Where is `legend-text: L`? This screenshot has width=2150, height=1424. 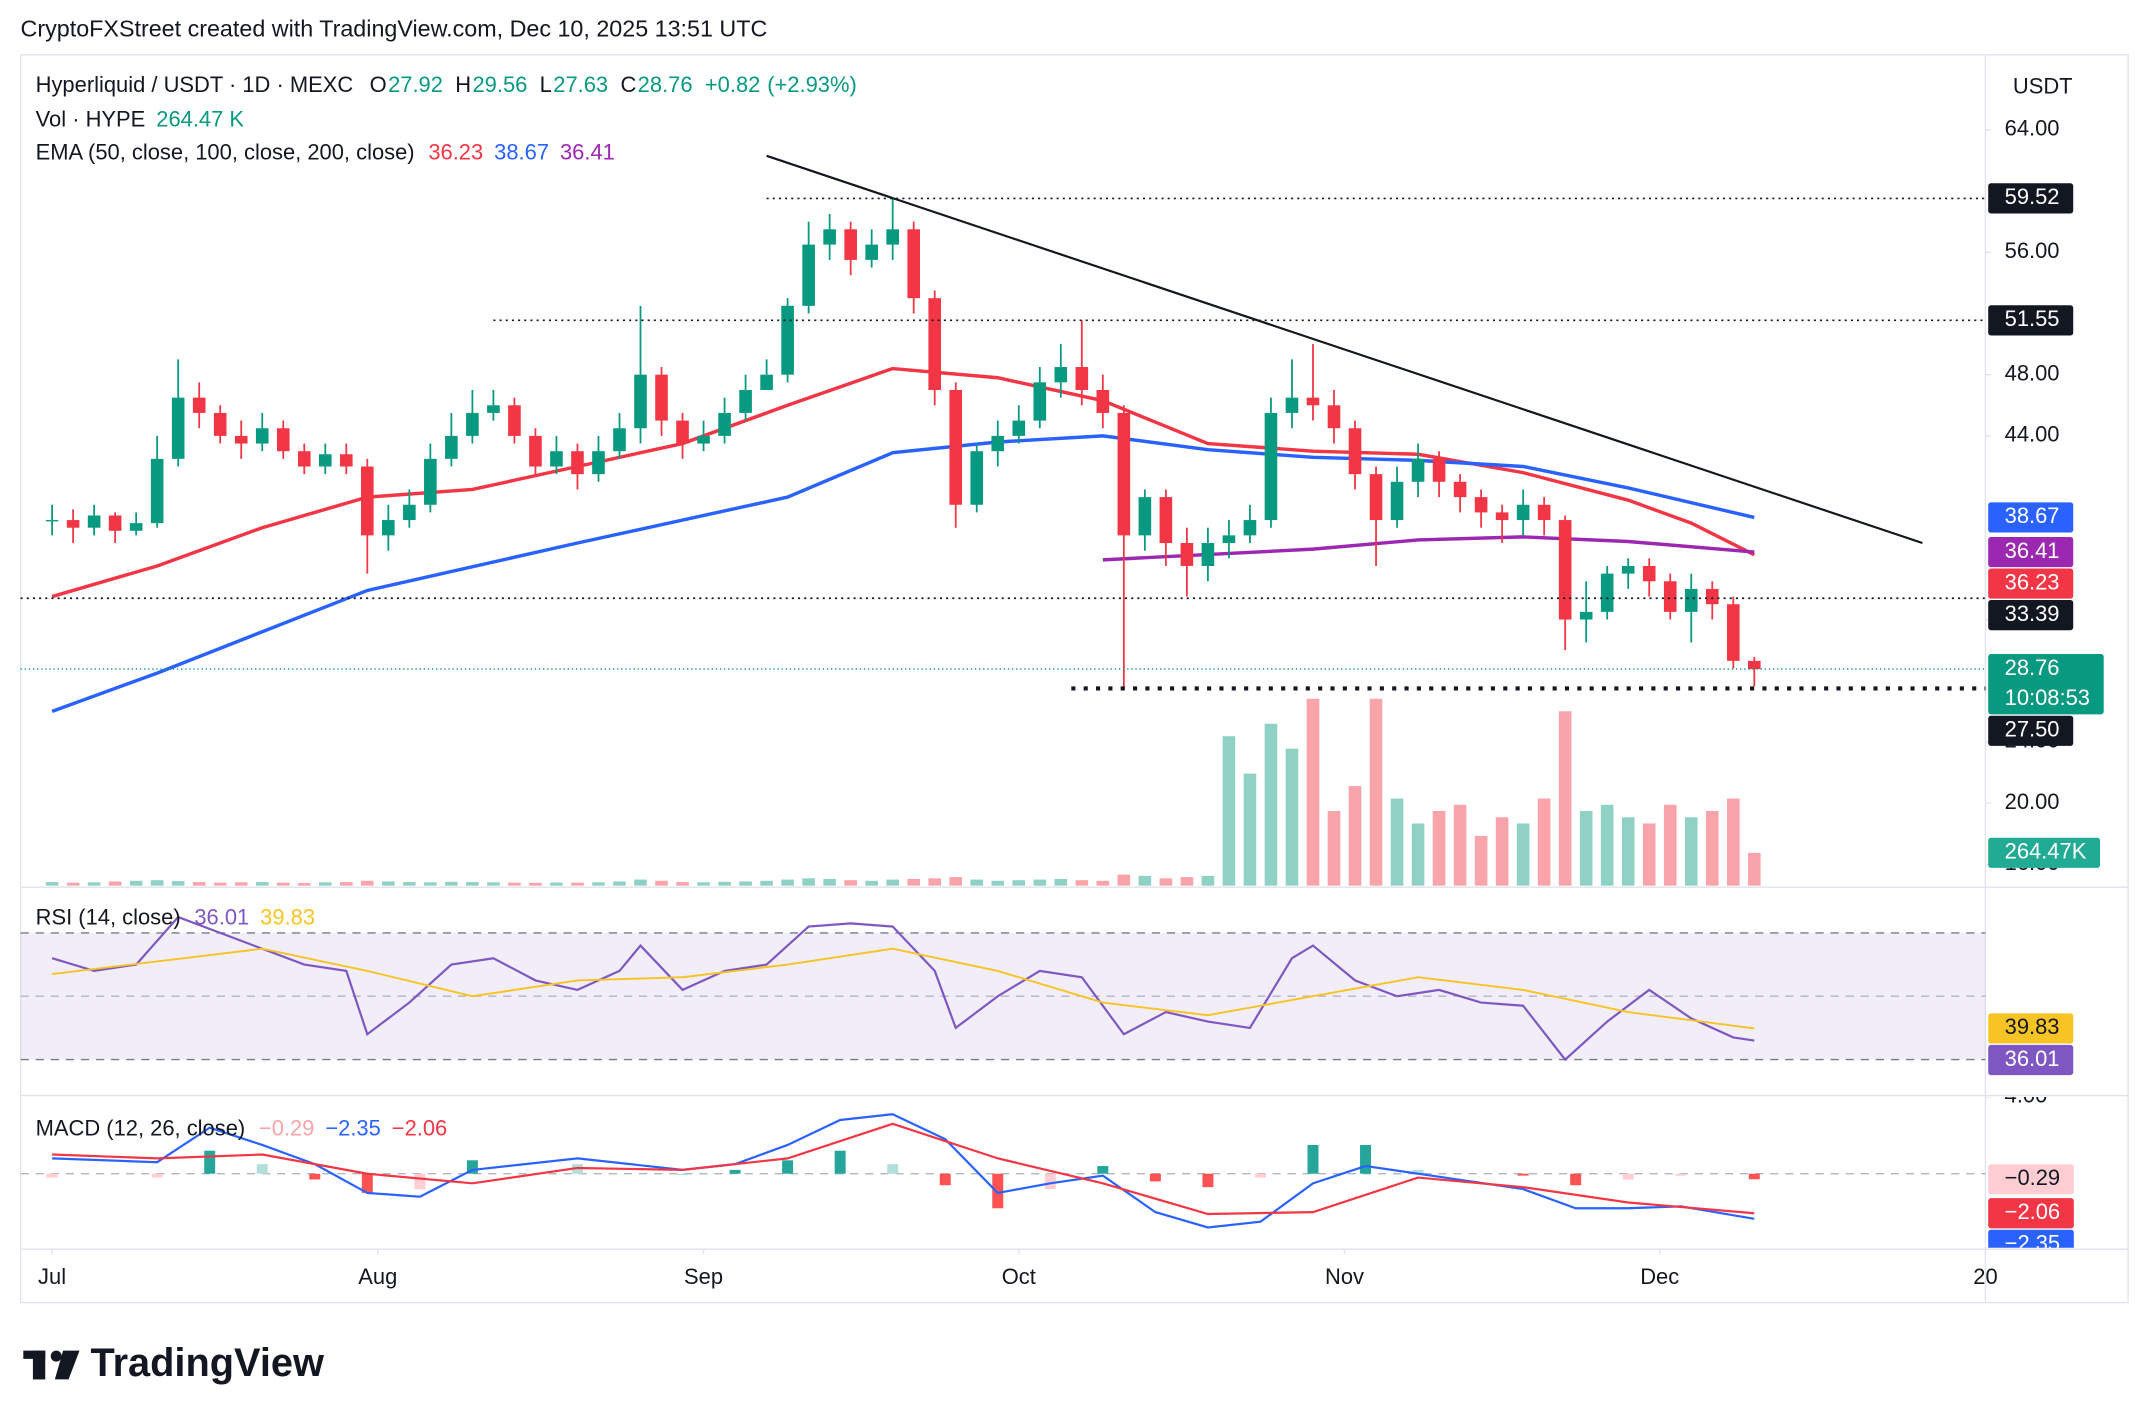 legend-text: L is located at coordinates (546, 84).